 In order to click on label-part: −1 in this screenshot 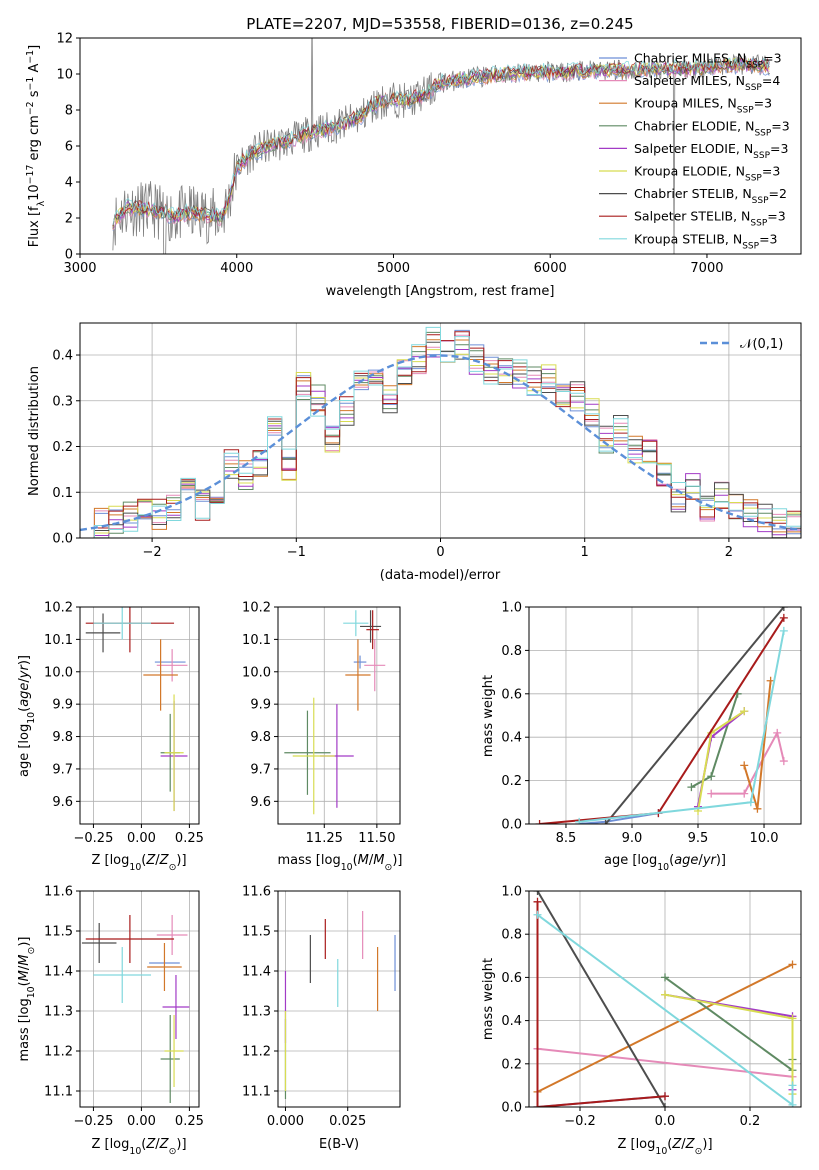, I will do `click(30, 84)`.